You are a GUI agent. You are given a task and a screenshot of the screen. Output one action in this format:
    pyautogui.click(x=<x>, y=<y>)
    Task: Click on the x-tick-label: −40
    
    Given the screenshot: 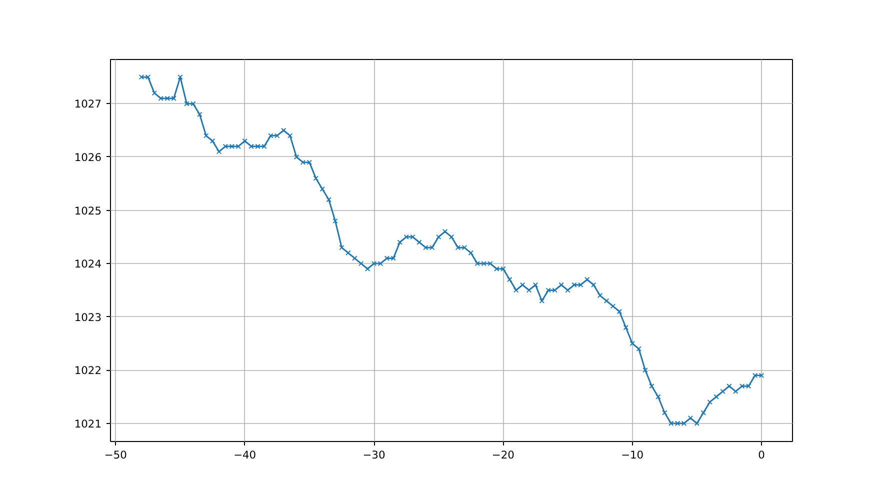 What is the action you would take?
    pyautogui.click(x=245, y=455)
    